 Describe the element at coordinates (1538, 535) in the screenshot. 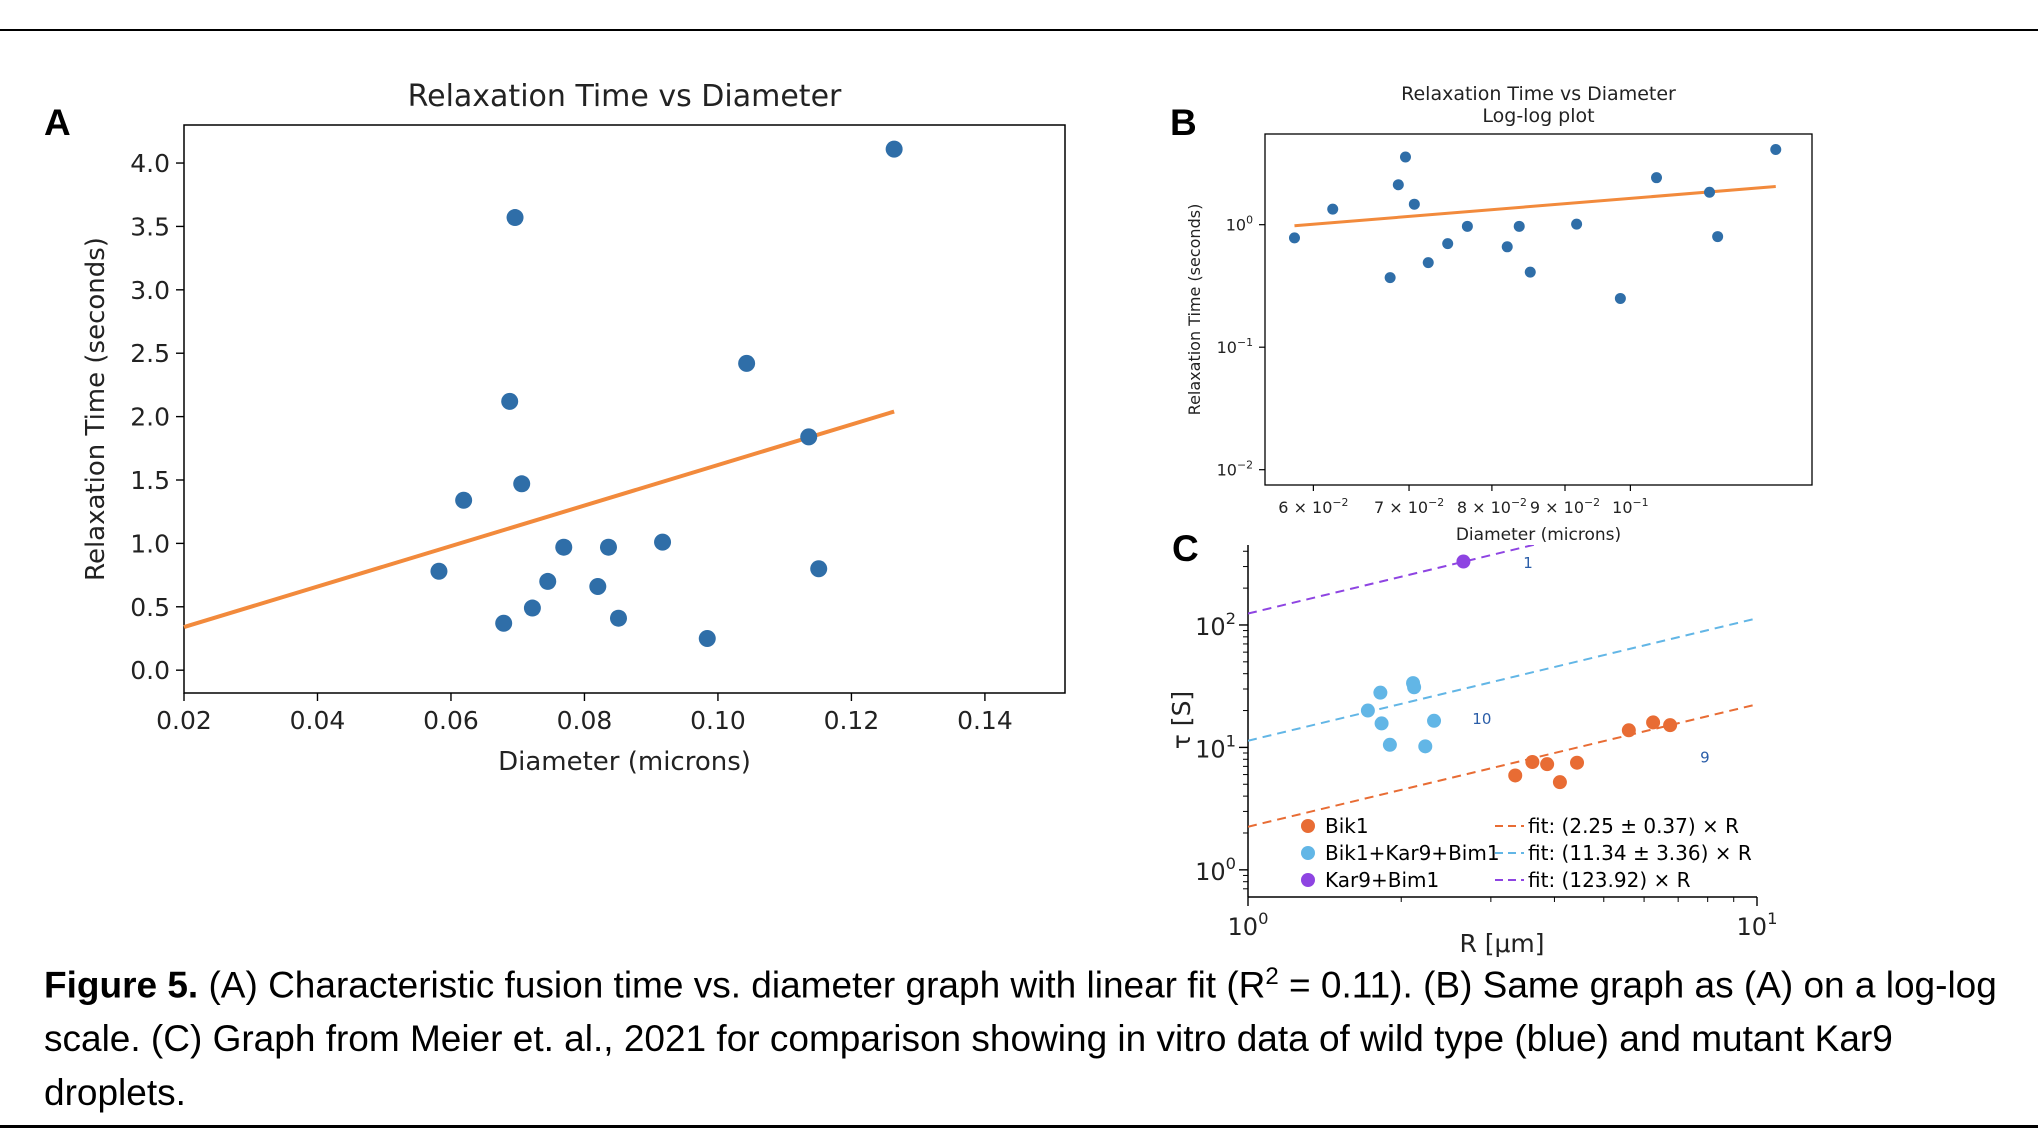

I see `b-x-axis-label: Diameter (microns)` at that location.